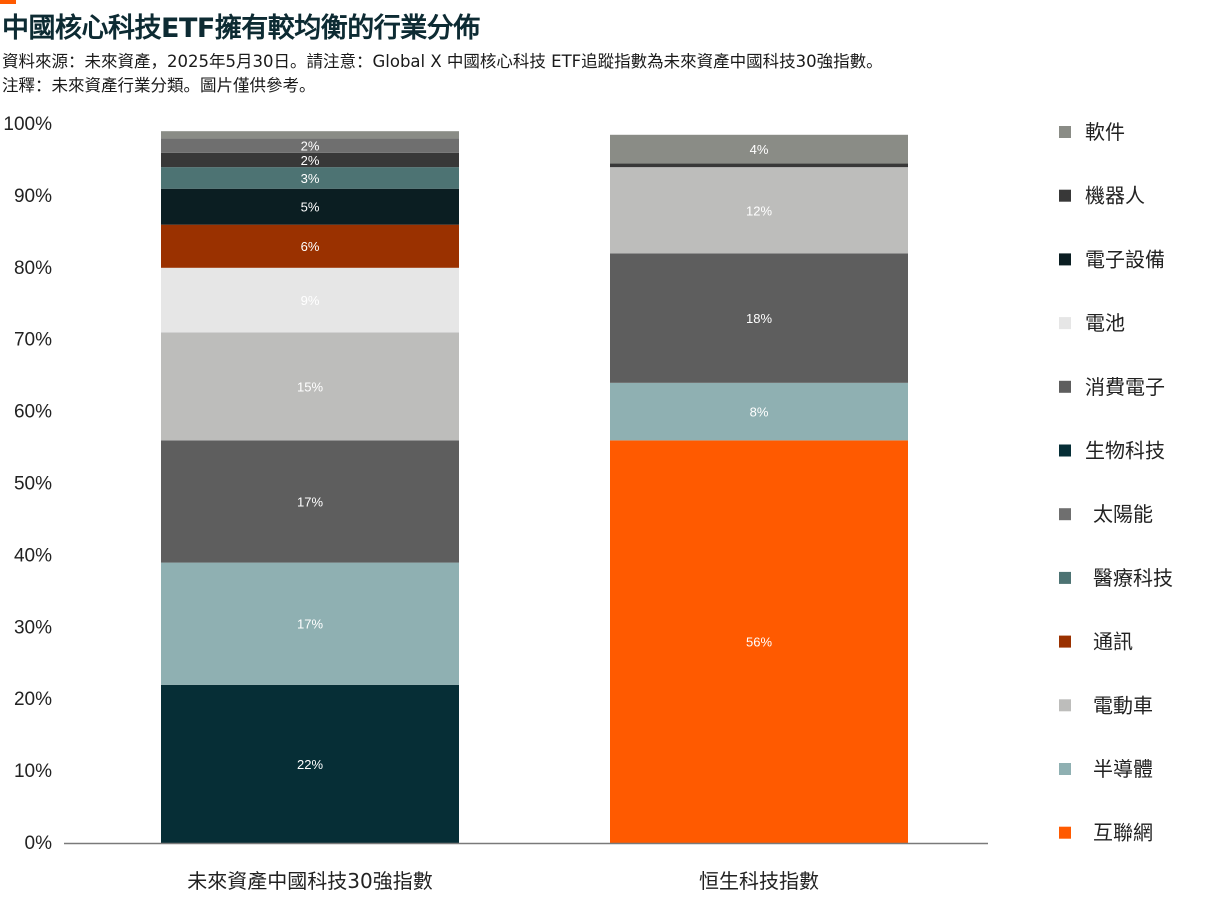  What do you see at coordinates (33, 196) in the screenshot?
I see `y-tick-label: 90%` at bounding box center [33, 196].